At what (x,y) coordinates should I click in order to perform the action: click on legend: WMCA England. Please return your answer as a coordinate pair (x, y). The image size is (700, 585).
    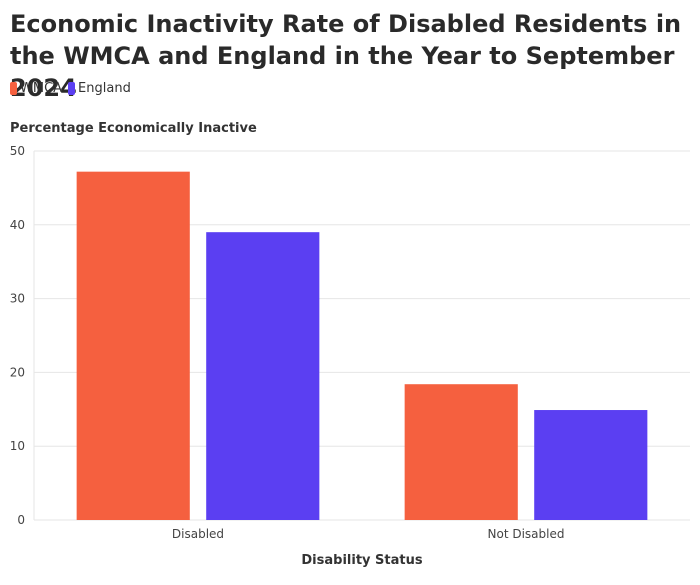
    Looking at the image, I should click on (73, 88).